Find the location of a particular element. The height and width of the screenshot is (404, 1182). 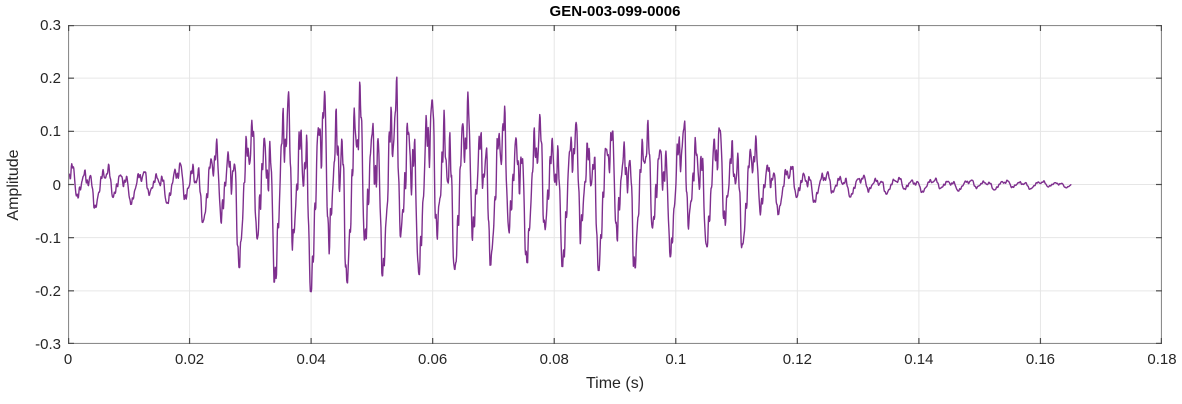

y-tick-label: 0.1 is located at coordinates (50, 132).